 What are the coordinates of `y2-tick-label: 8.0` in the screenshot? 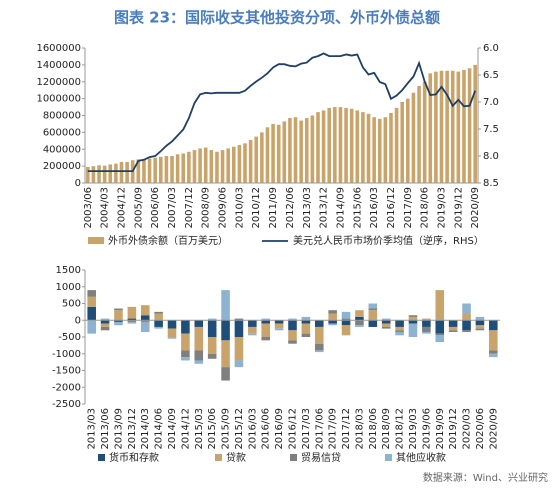 It's located at (491, 156).